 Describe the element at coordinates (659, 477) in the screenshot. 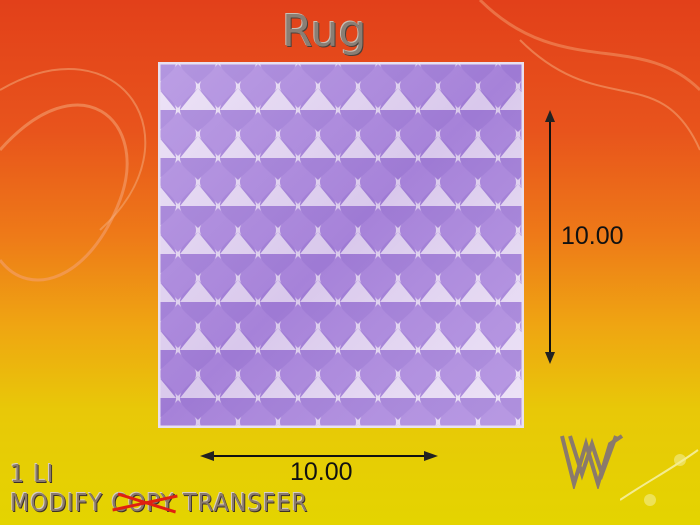

I see `leaf-decoration-icon` at that location.